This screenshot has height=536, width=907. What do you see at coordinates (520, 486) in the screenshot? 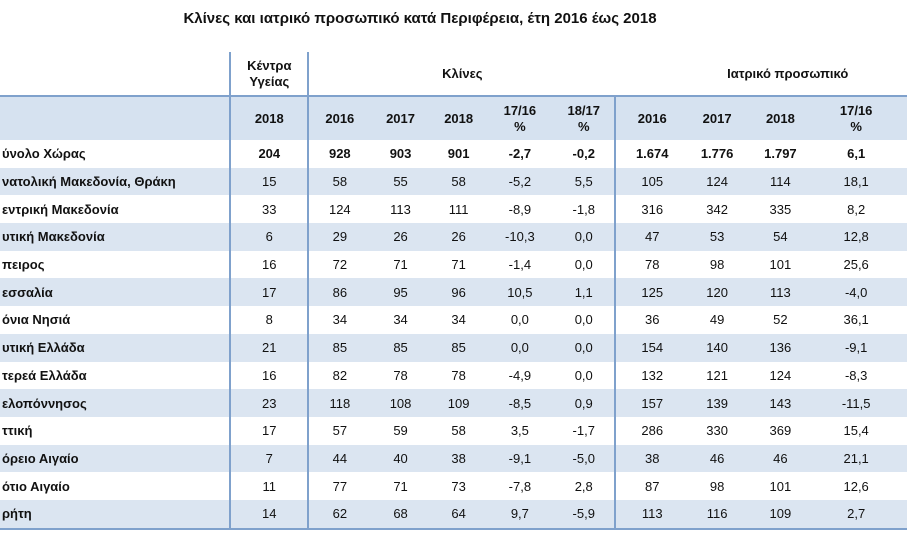
I see `table-cell: -7,8` at bounding box center [520, 486].